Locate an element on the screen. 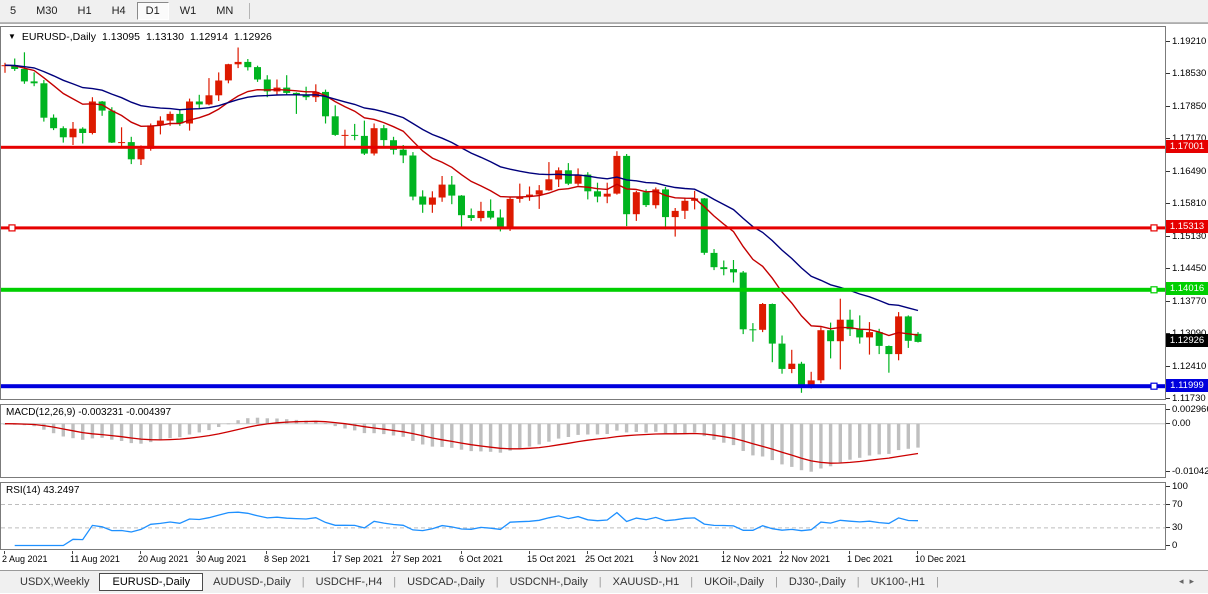 Image resolution: width=1208 pixels, height=594 pixels. chart-tab-xauusd-h1: XAUUSD-,H1 is located at coordinates (646, 582).